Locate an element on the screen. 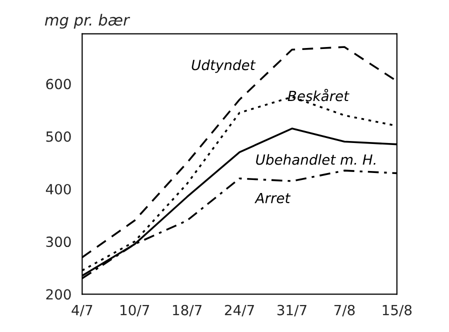 The image size is (449, 332). y-tick-label: 600 is located at coordinates (58, 84).